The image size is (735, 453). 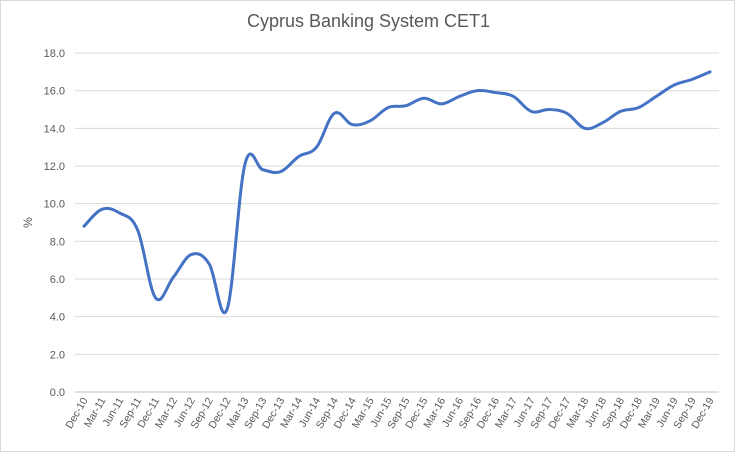 I want to click on y-tick-label: 8.0, so click(x=57, y=242).